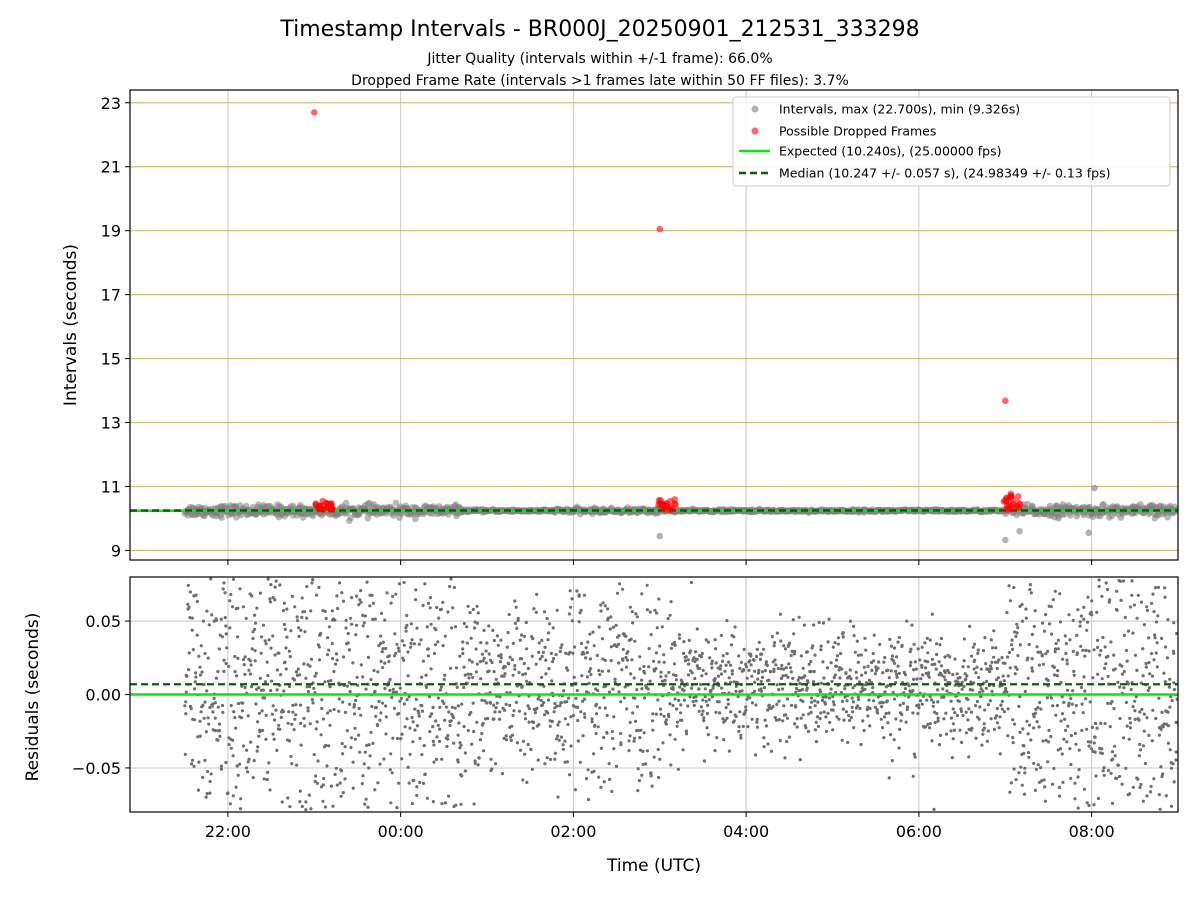 The width and height of the screenshot is (1200, 900). I want to click on bottom-ytick-label: 0.05, so click(103, 621).